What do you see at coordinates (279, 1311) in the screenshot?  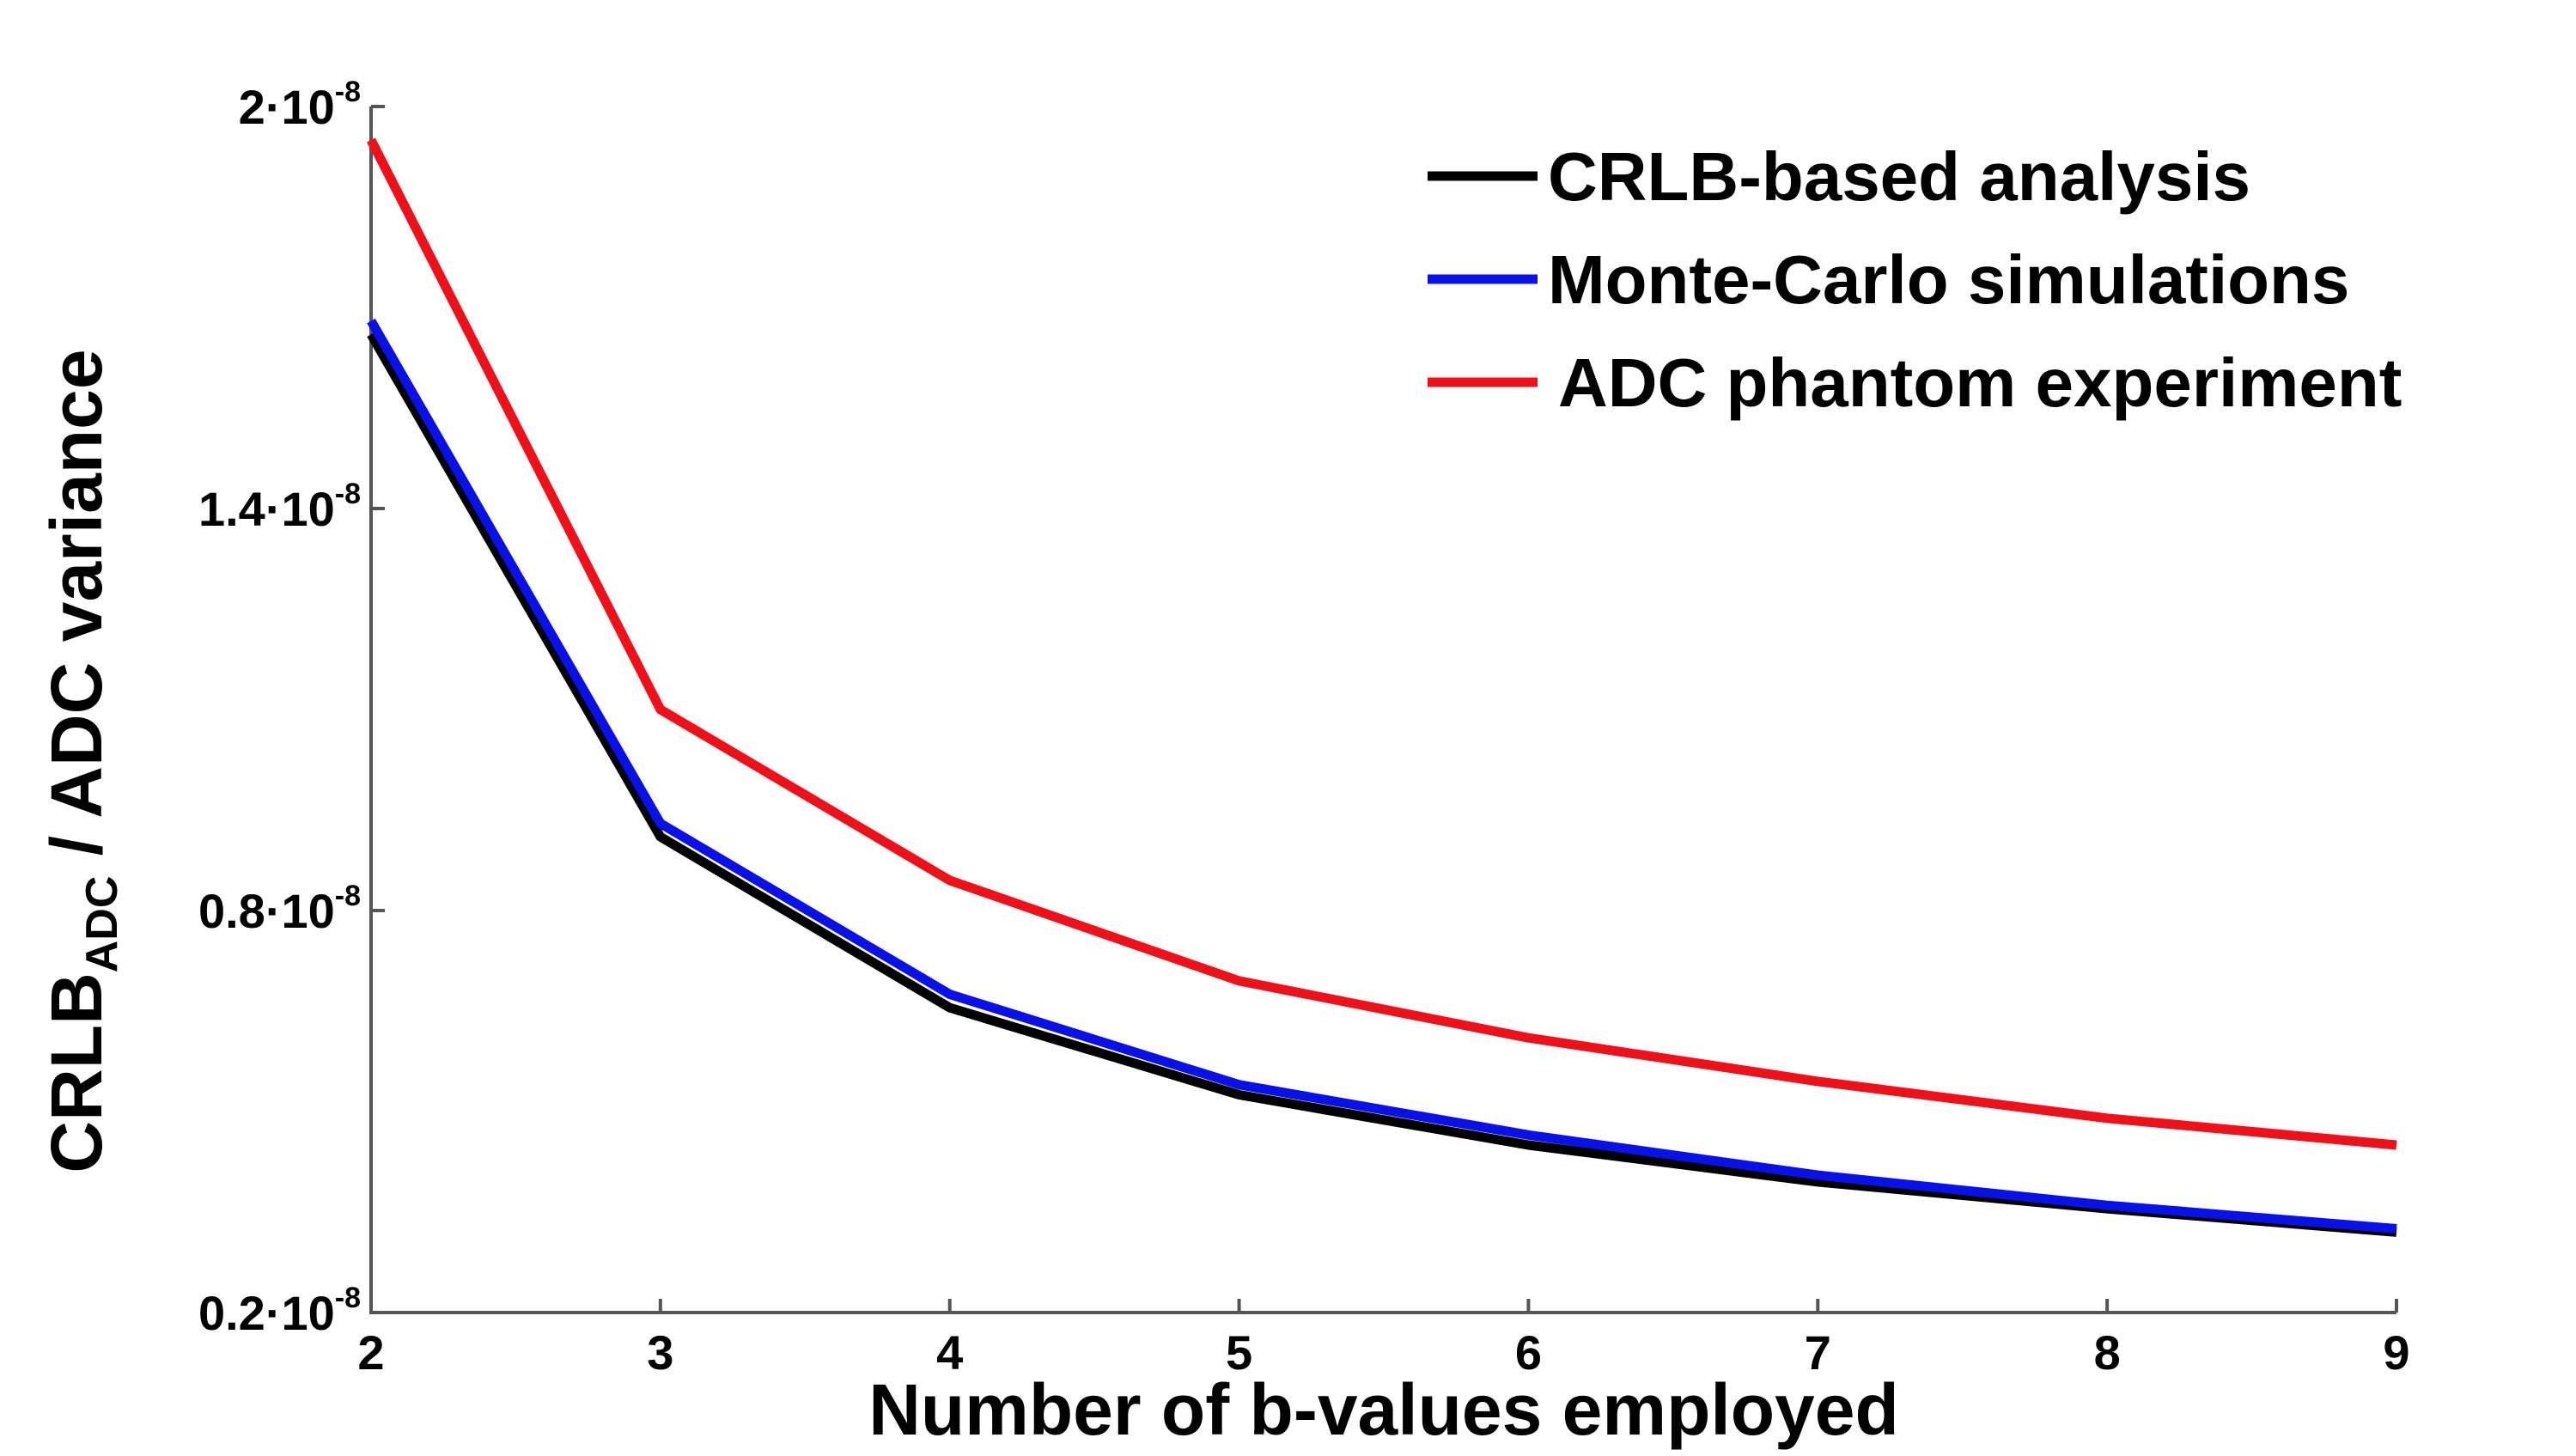 I see `y-tick-label: 0.2·10⁻⁸` at bounding box center [279, 1311].